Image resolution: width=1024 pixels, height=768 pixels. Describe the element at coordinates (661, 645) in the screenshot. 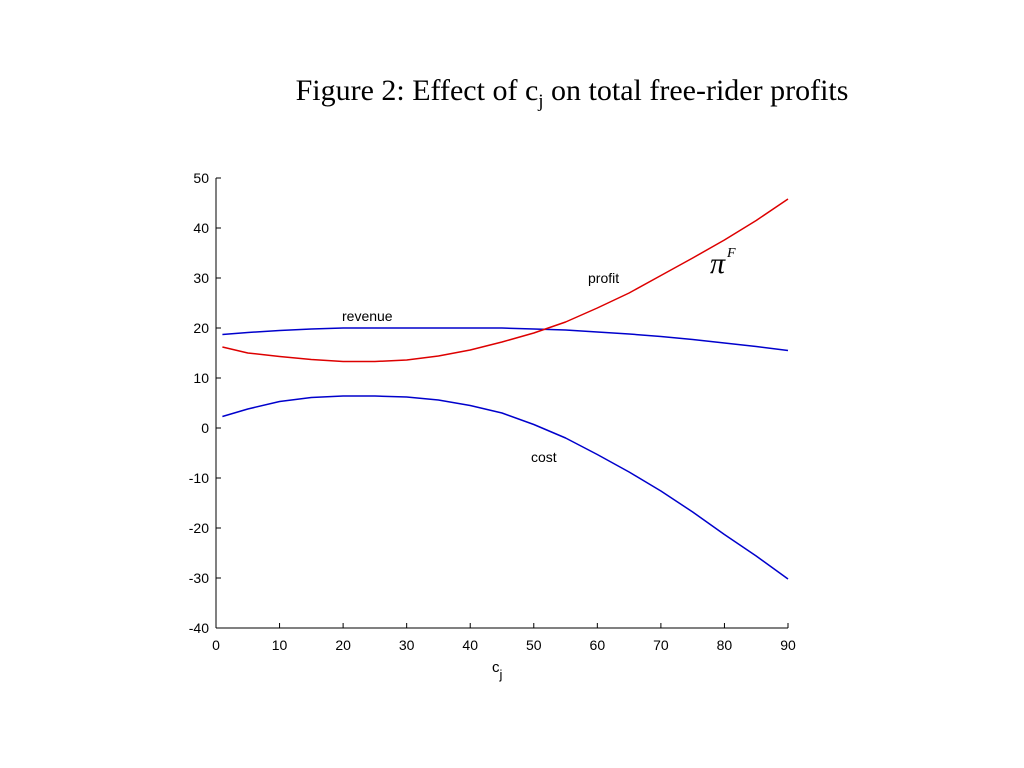

I see `x-tick-label: 70` at that location.